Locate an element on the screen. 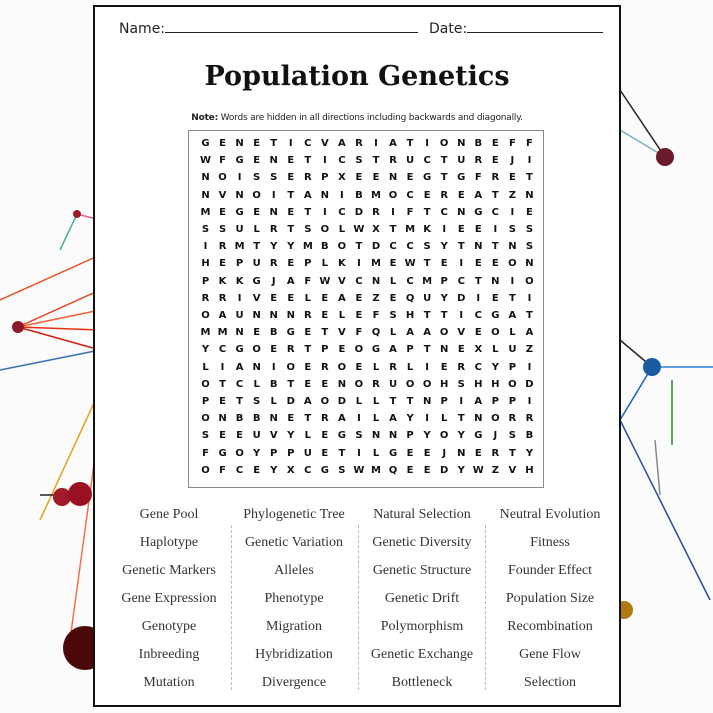 This screenshot has height=713, width=713. date-line is located at coordinates (535, 26).